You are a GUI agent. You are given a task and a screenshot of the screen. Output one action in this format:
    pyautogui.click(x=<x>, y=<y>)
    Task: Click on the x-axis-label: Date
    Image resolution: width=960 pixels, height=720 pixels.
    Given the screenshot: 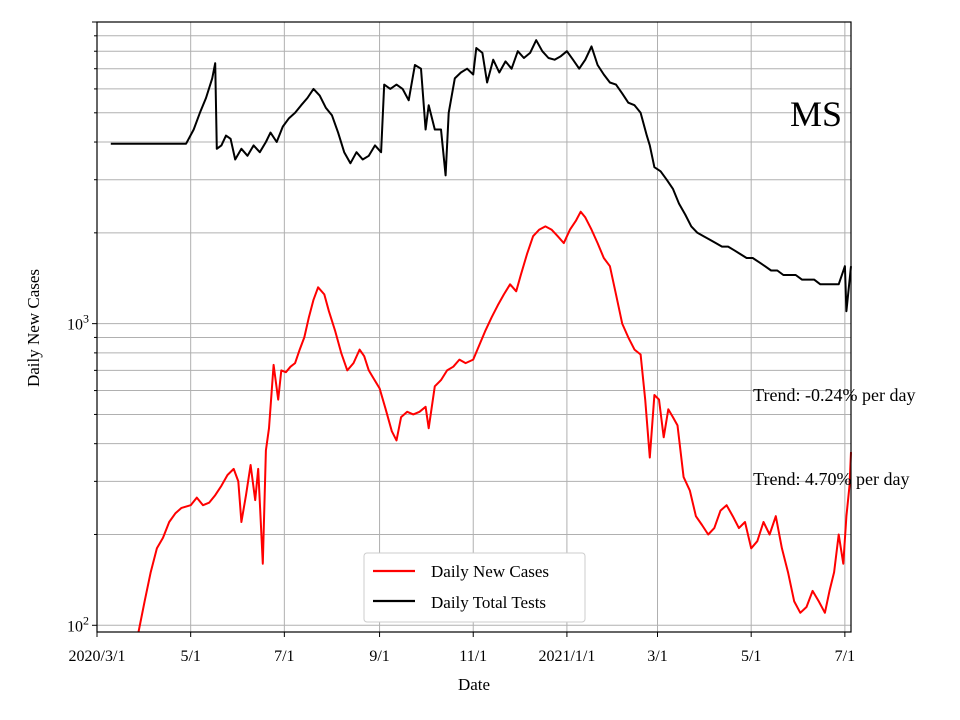 What is the action you would take?
    pyautogui.click(x=474, y=684)
    